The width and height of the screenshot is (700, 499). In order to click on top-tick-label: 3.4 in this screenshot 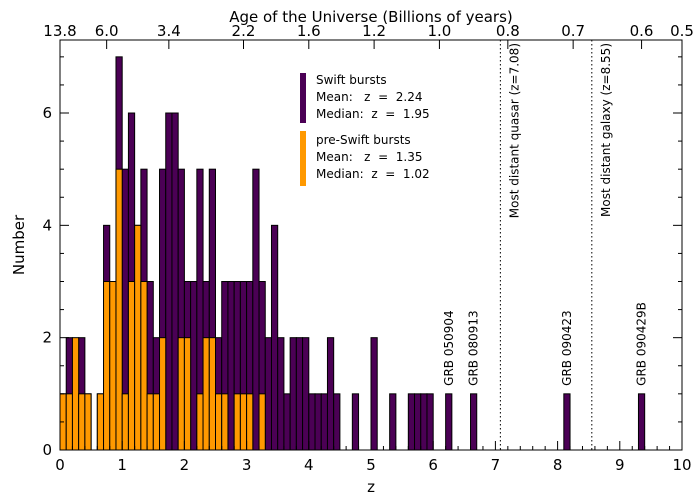, I will do `click(169, 31)`.